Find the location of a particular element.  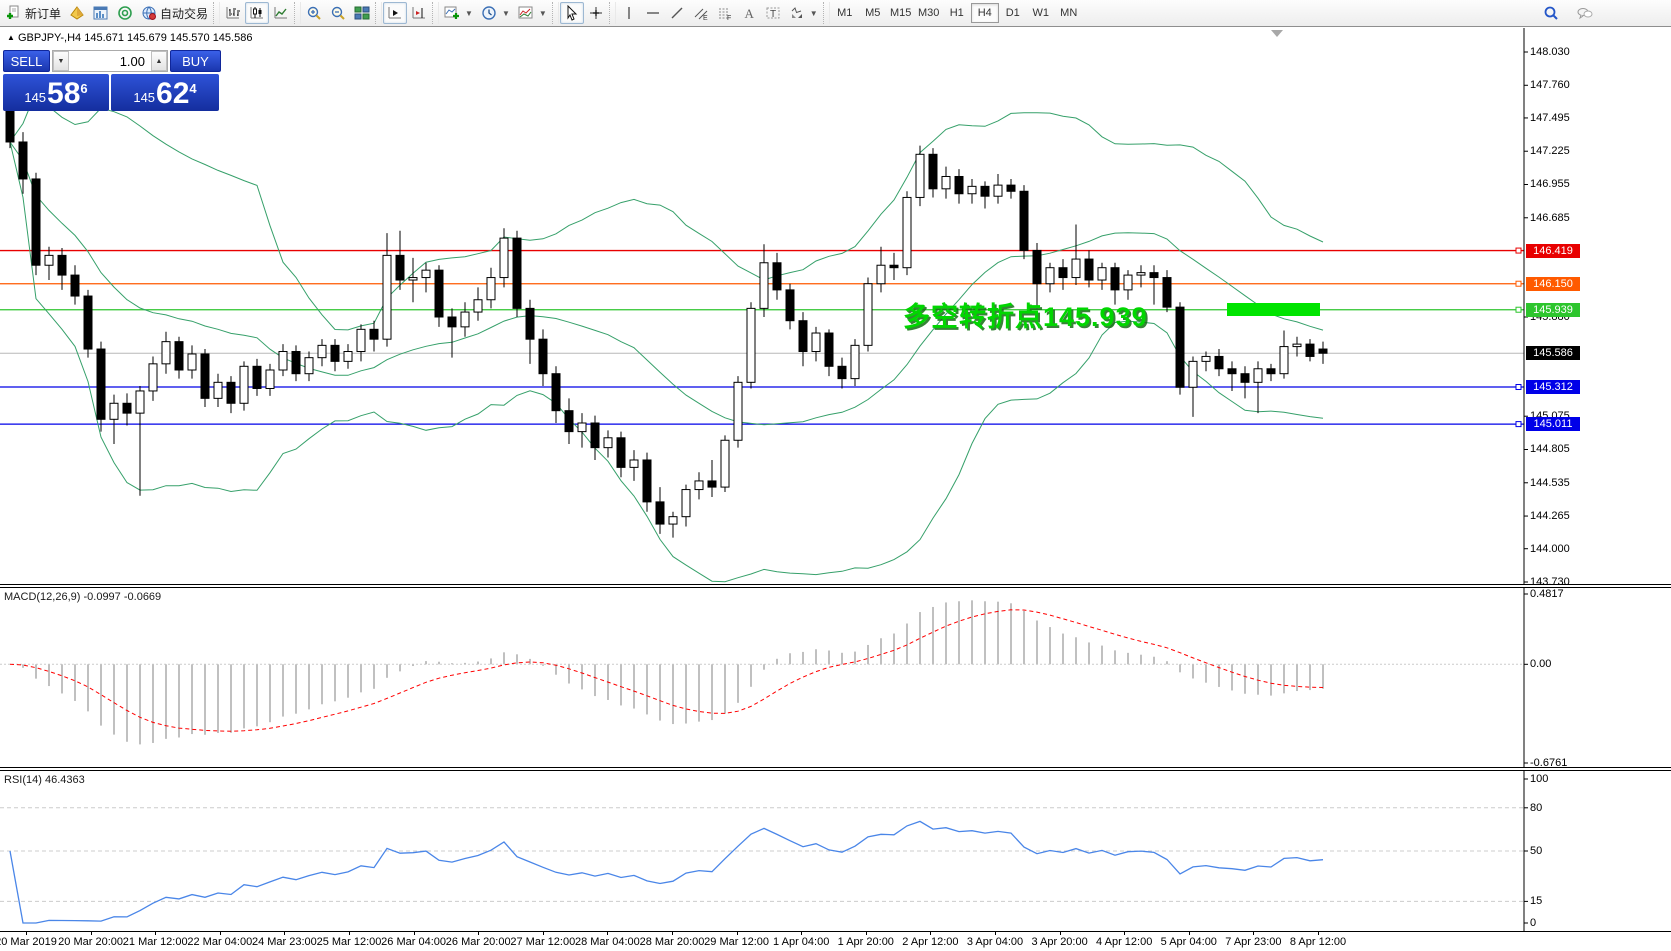

candle-chart-button is located at coordinates (257, 13).